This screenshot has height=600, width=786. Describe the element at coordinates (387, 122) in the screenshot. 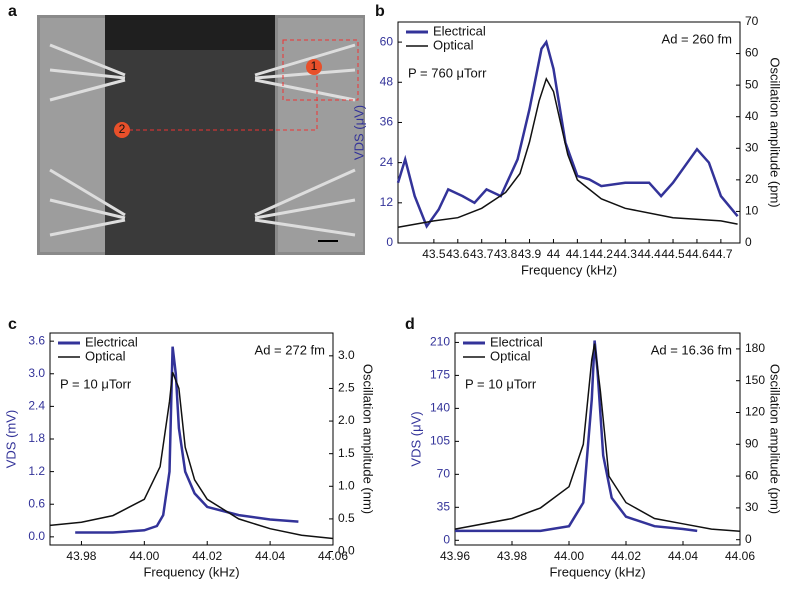

I see `y-tick-label: 36` at that location.